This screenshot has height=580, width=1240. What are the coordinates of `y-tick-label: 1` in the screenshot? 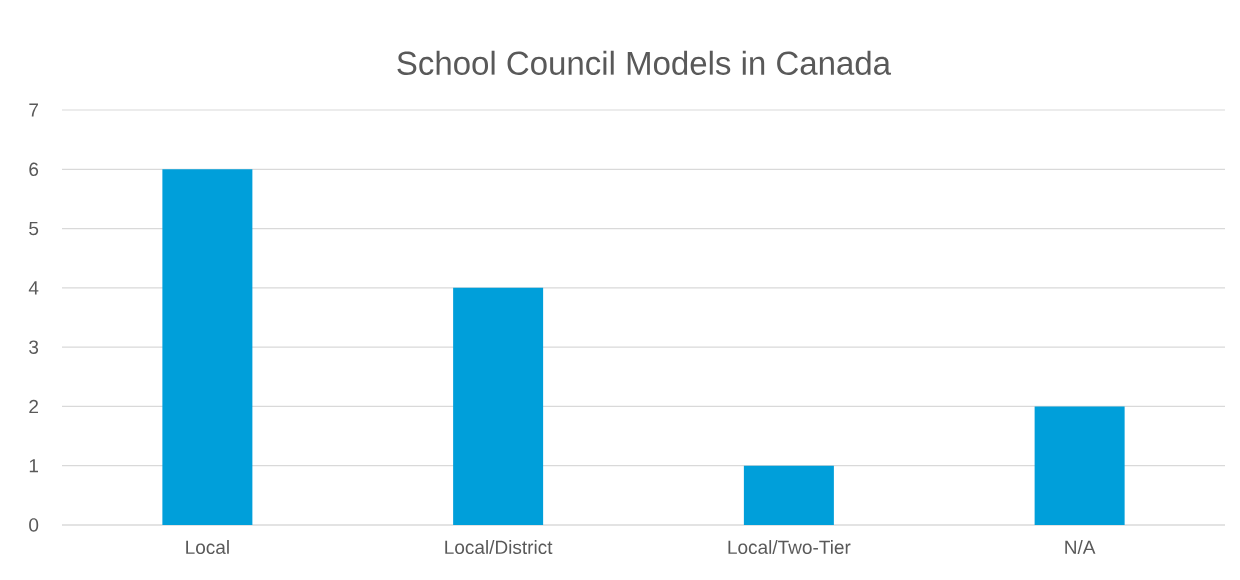 It's located at (34, 466).